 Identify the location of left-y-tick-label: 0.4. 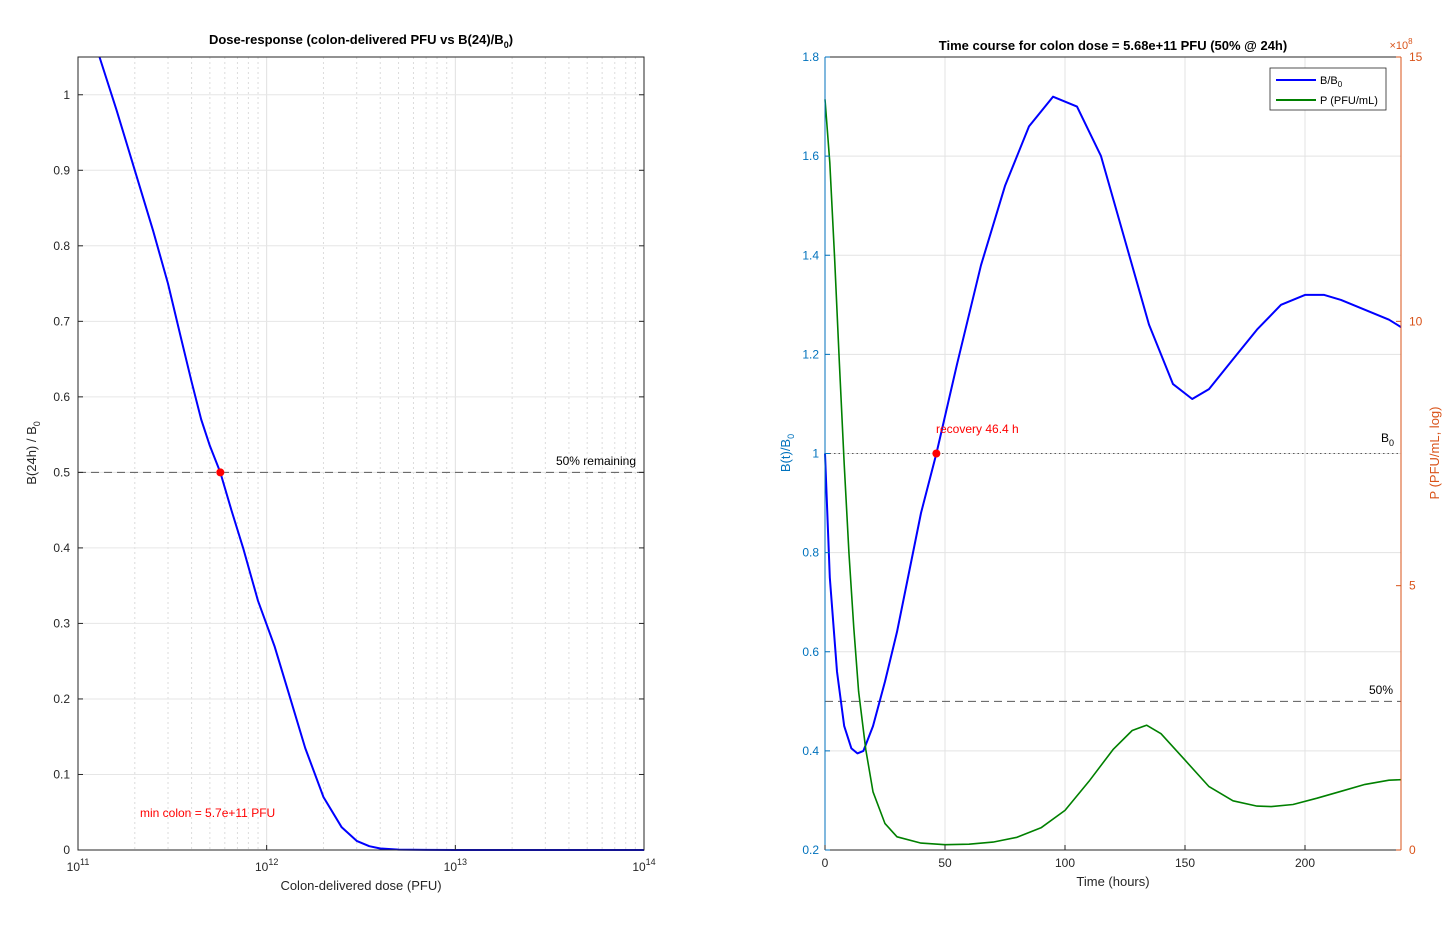
(810, 751).